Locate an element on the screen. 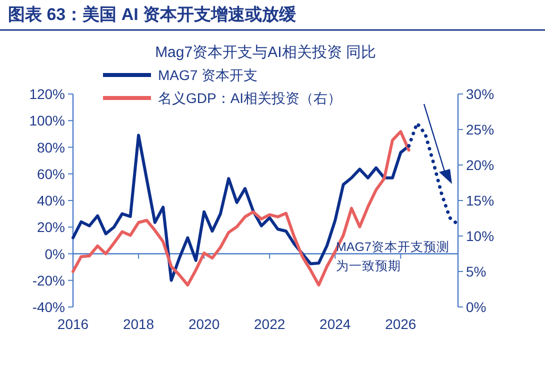 This screenshot has width=545, height=380. y-tick-label: 80% is located at coordinates (50, 147).